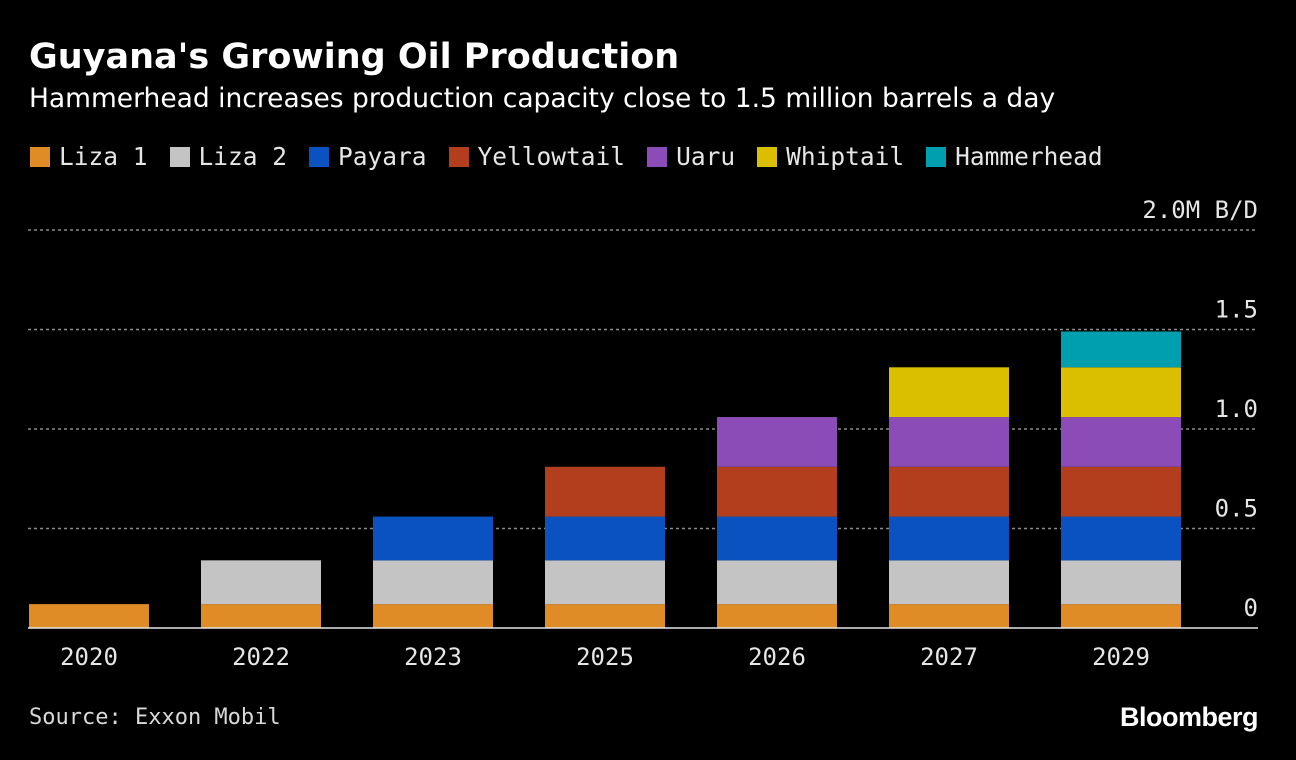 Image resolution: width=1296 pixels, height=760 pixels. What do you see at coordinates (551, 156) in the screenshot?
I see `legend-label: Yellowtail` at bounding box center [551, 156].